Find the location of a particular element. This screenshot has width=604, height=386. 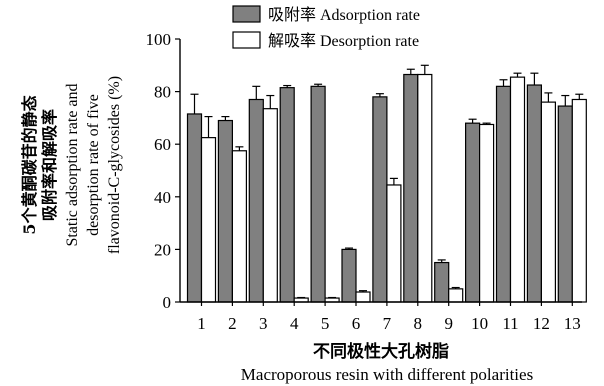

y-axis-label-line-5: flavonoid-C-glycosides (%) is located at coordinates (114, 165).